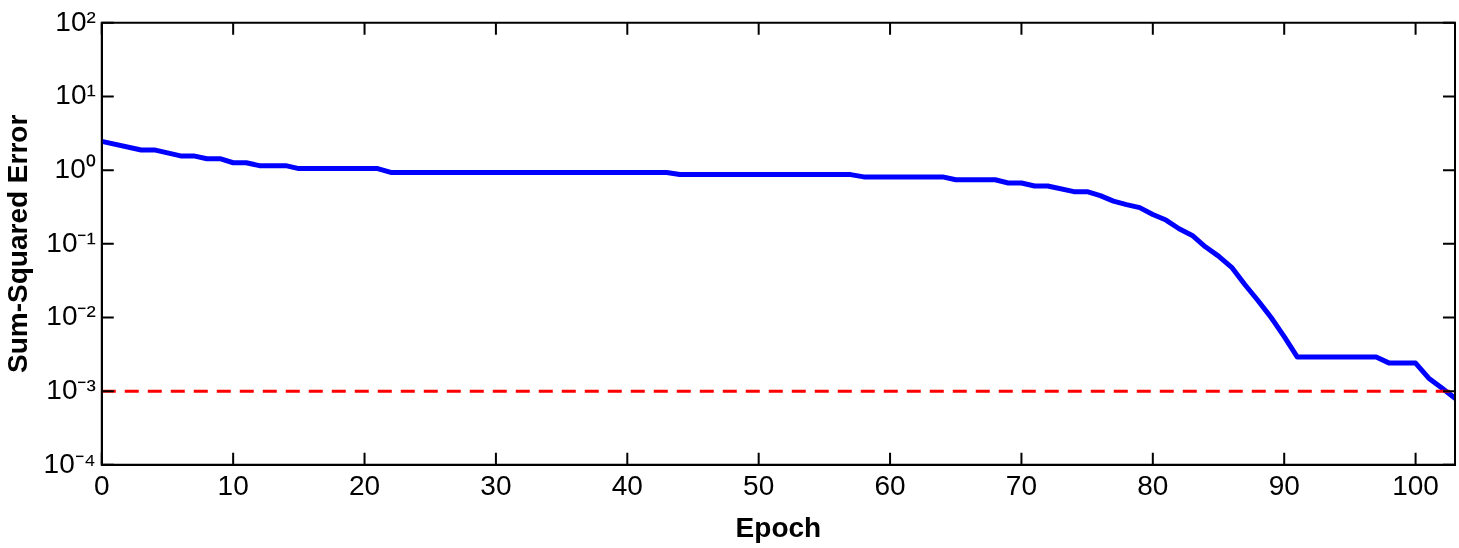  What do you see at coordinates (75, 168) in the screenshot?
I see `y-tick-label: 10⁰` at bounding box center [75, 168].